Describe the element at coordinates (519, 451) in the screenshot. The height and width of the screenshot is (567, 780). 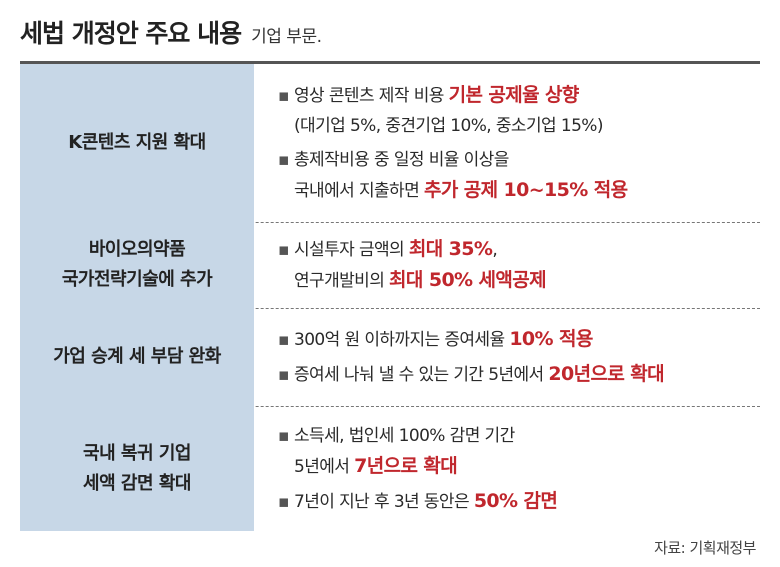
I see `list-item: ▪ 소득세, 법인세 100% 감면 기간 5년에서 7년으로 확대` at that location.